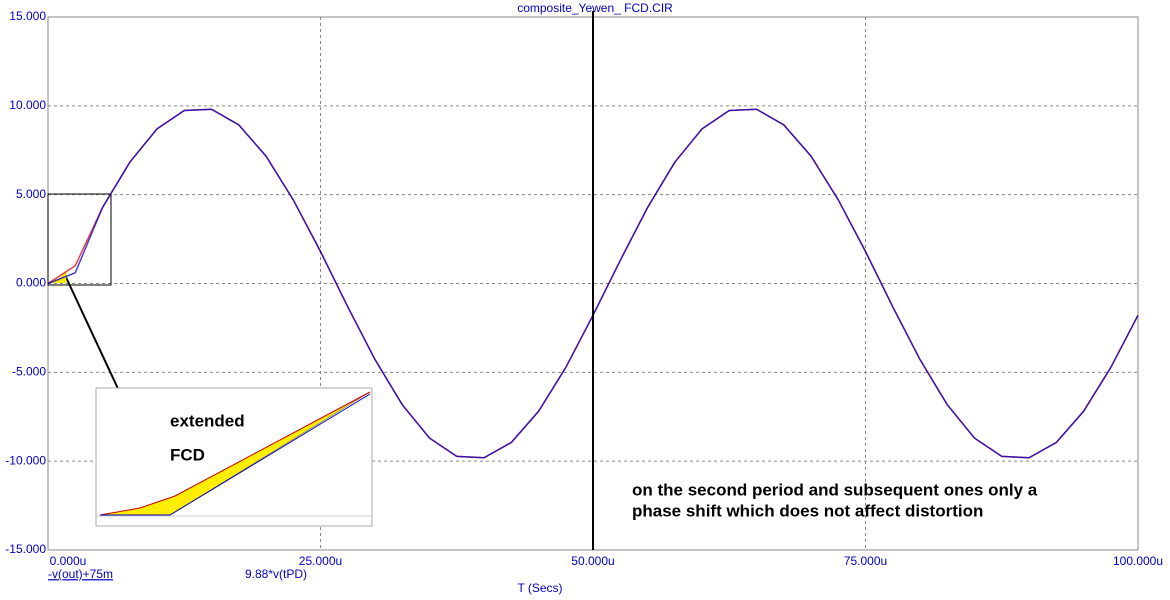 The height and width of the screenshot is (600, 1170). I want to click on fcd-area, so click(58, 276).